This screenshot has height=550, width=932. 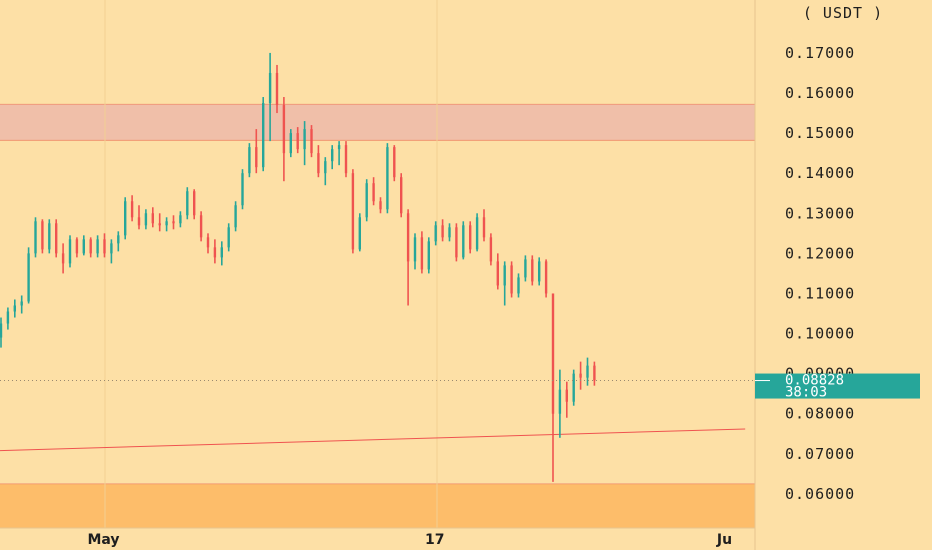 I want to click on unit-selector: ( USDT ), so click(x=843, y=13).